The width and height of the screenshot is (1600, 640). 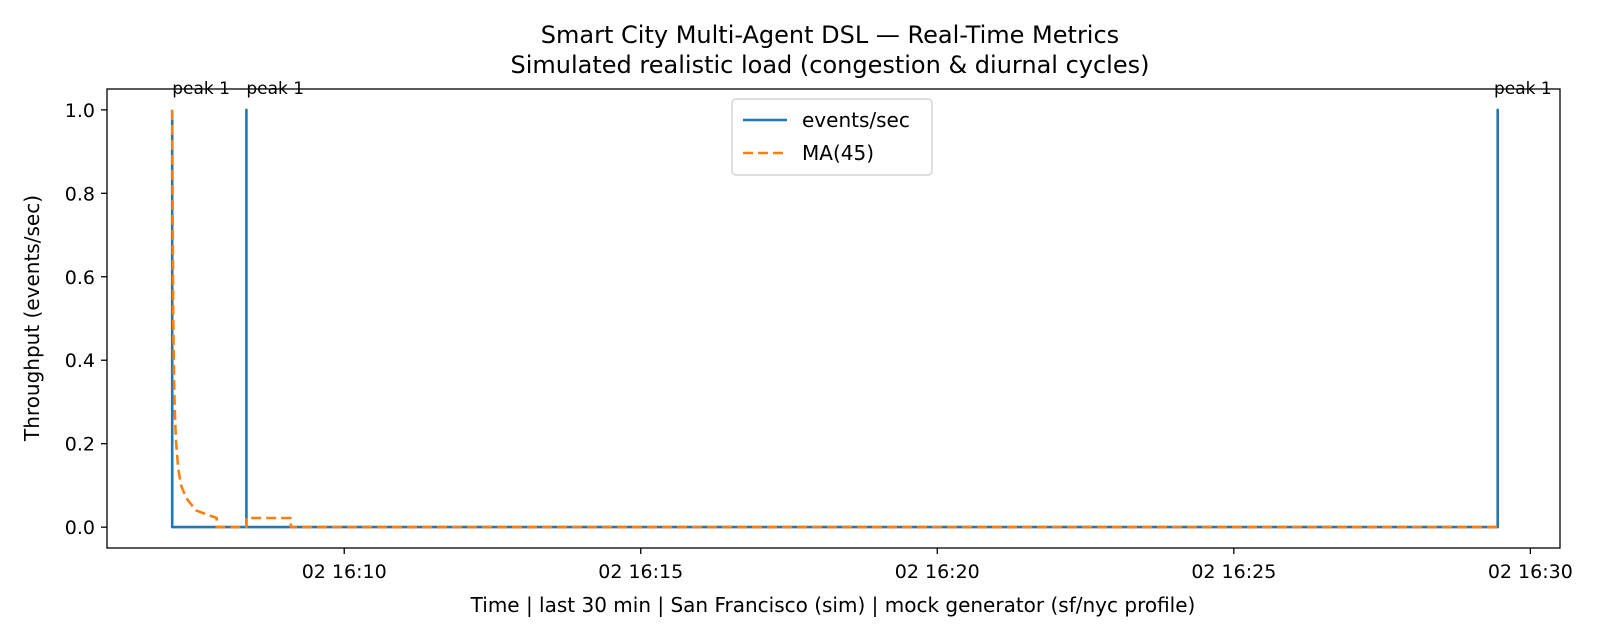 What do you see at coordinates (937, 572) in the screenshot?
I see `x-tick-label: 02 16:20` at bounding box center [937, 572].